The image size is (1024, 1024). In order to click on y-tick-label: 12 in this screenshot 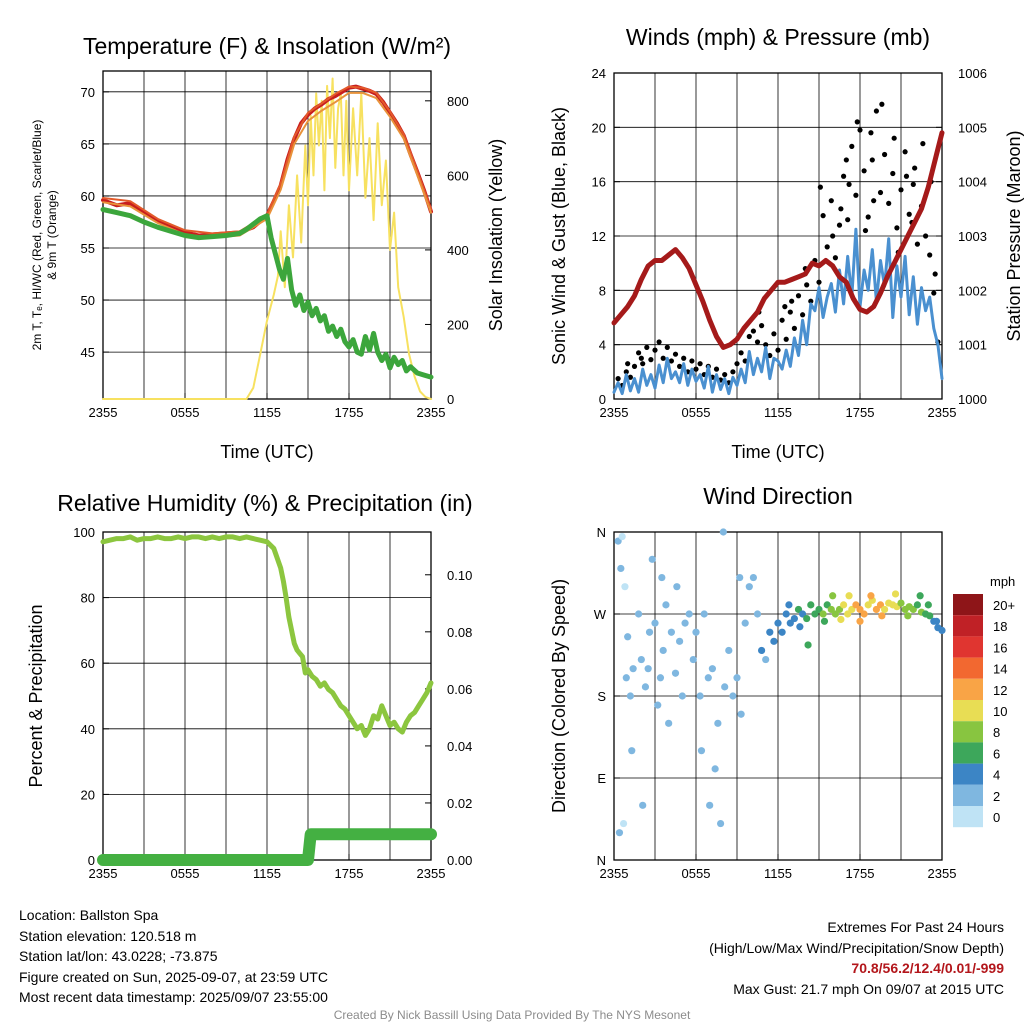, I will do `click(599, 236)`.